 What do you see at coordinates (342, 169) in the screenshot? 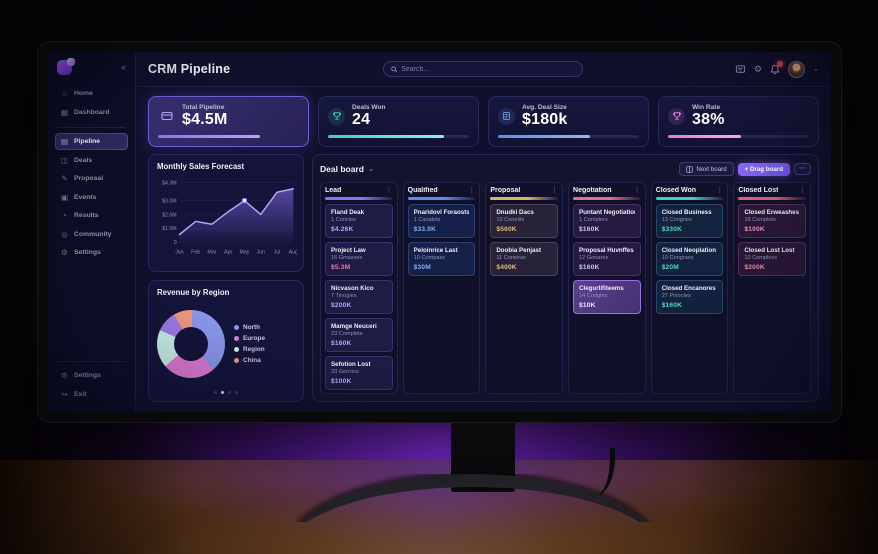
I see `deal-board-title: Deal board` at bounding box center [342, 169].